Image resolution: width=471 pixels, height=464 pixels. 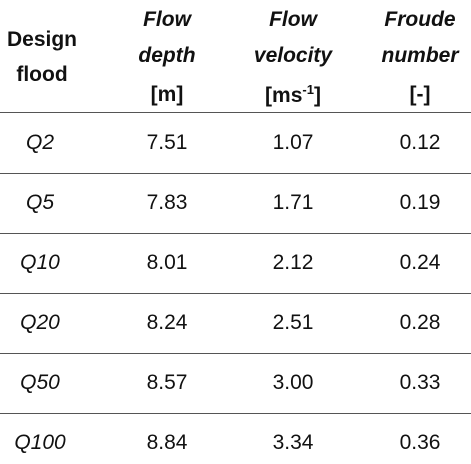 What do you see at coordinates (167, 142) in the screenshot?
I see `cell-value: 7.51` at bounding box center [167, 142].